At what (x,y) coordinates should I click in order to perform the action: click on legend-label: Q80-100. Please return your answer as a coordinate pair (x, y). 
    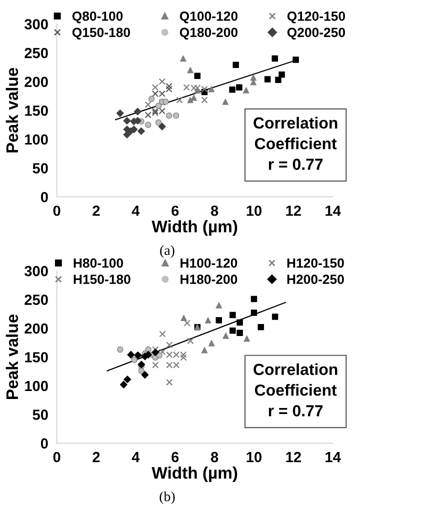
    Looking at the image, I should click on (97, 17).